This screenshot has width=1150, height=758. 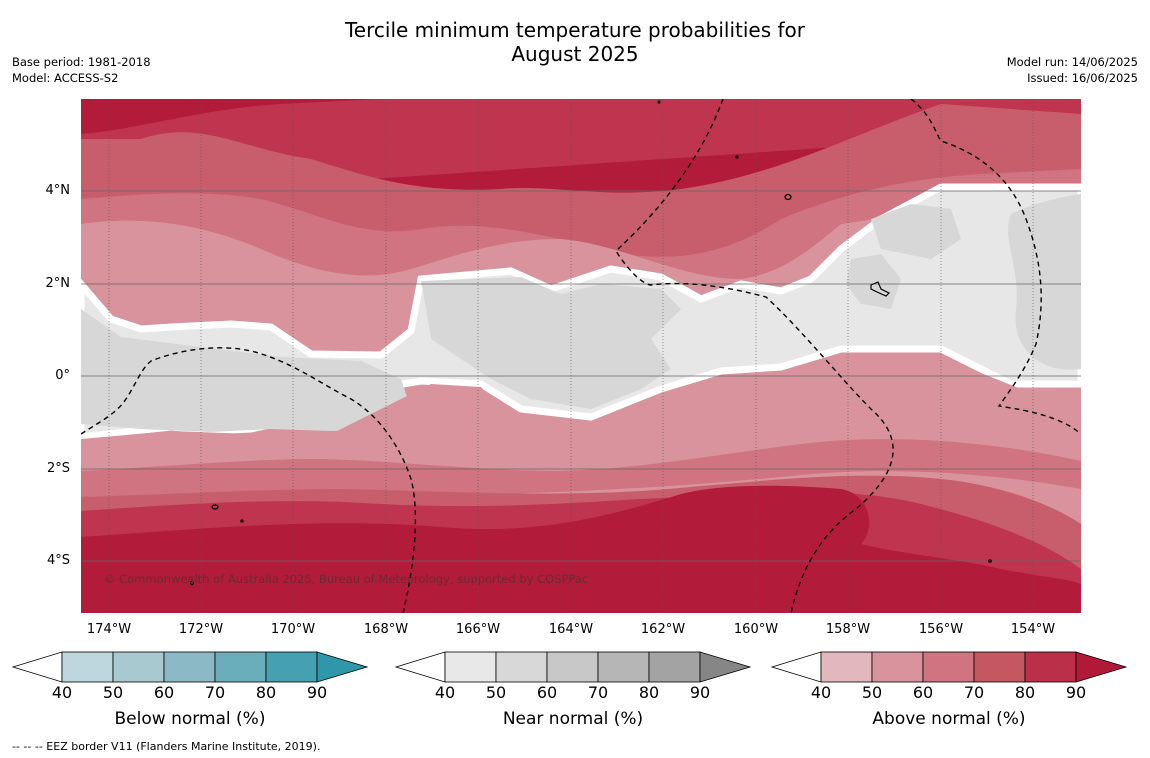 I want to click on colorbar-above-ticks: 40 50 60 70 80 90, so click(x=949, y=694).